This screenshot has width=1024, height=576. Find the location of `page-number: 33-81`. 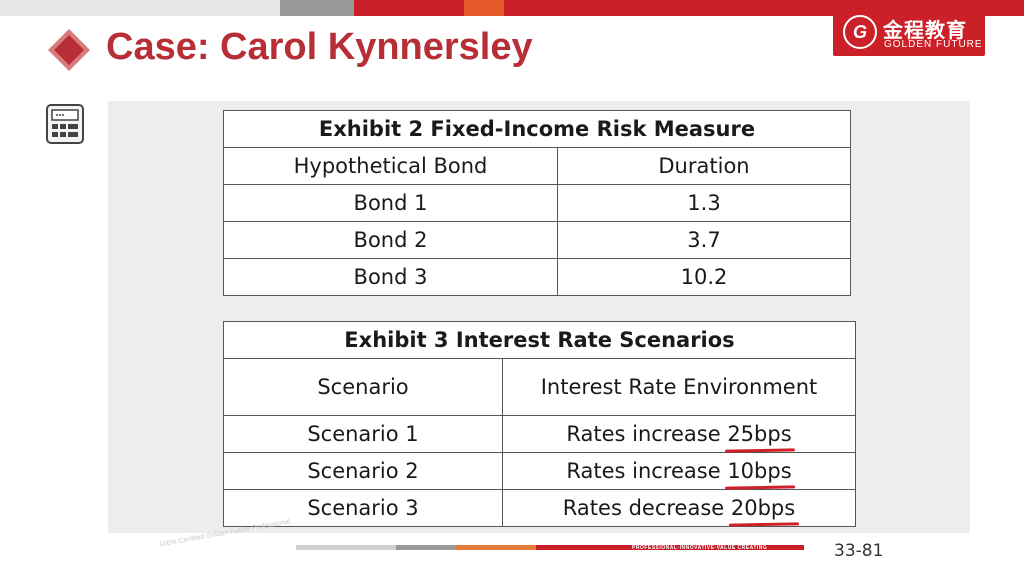

page-number: 33-81 is located at coordinates (859, 551).